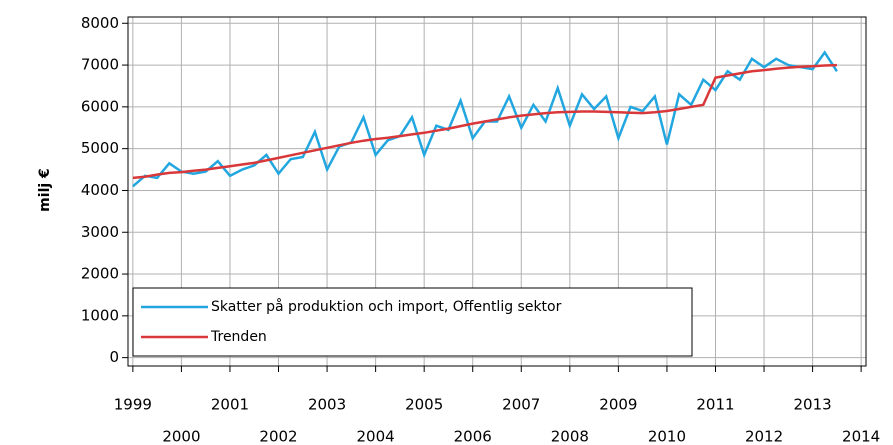  Describe the element at coordinates (278, 436) in the screenshot. I see `x-tick-label: 2002` at that location.